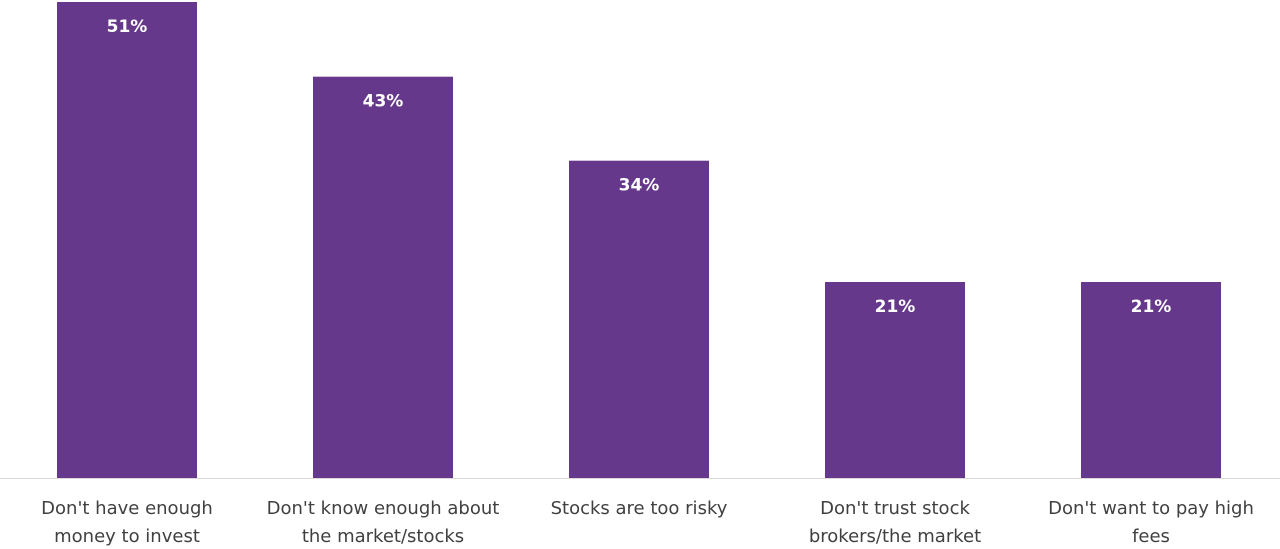 This screenshot has width=1280, height=549. Describe the element at coordinates (639, 186) in the screenshot. I see `data-label-3: 34%` at that location.